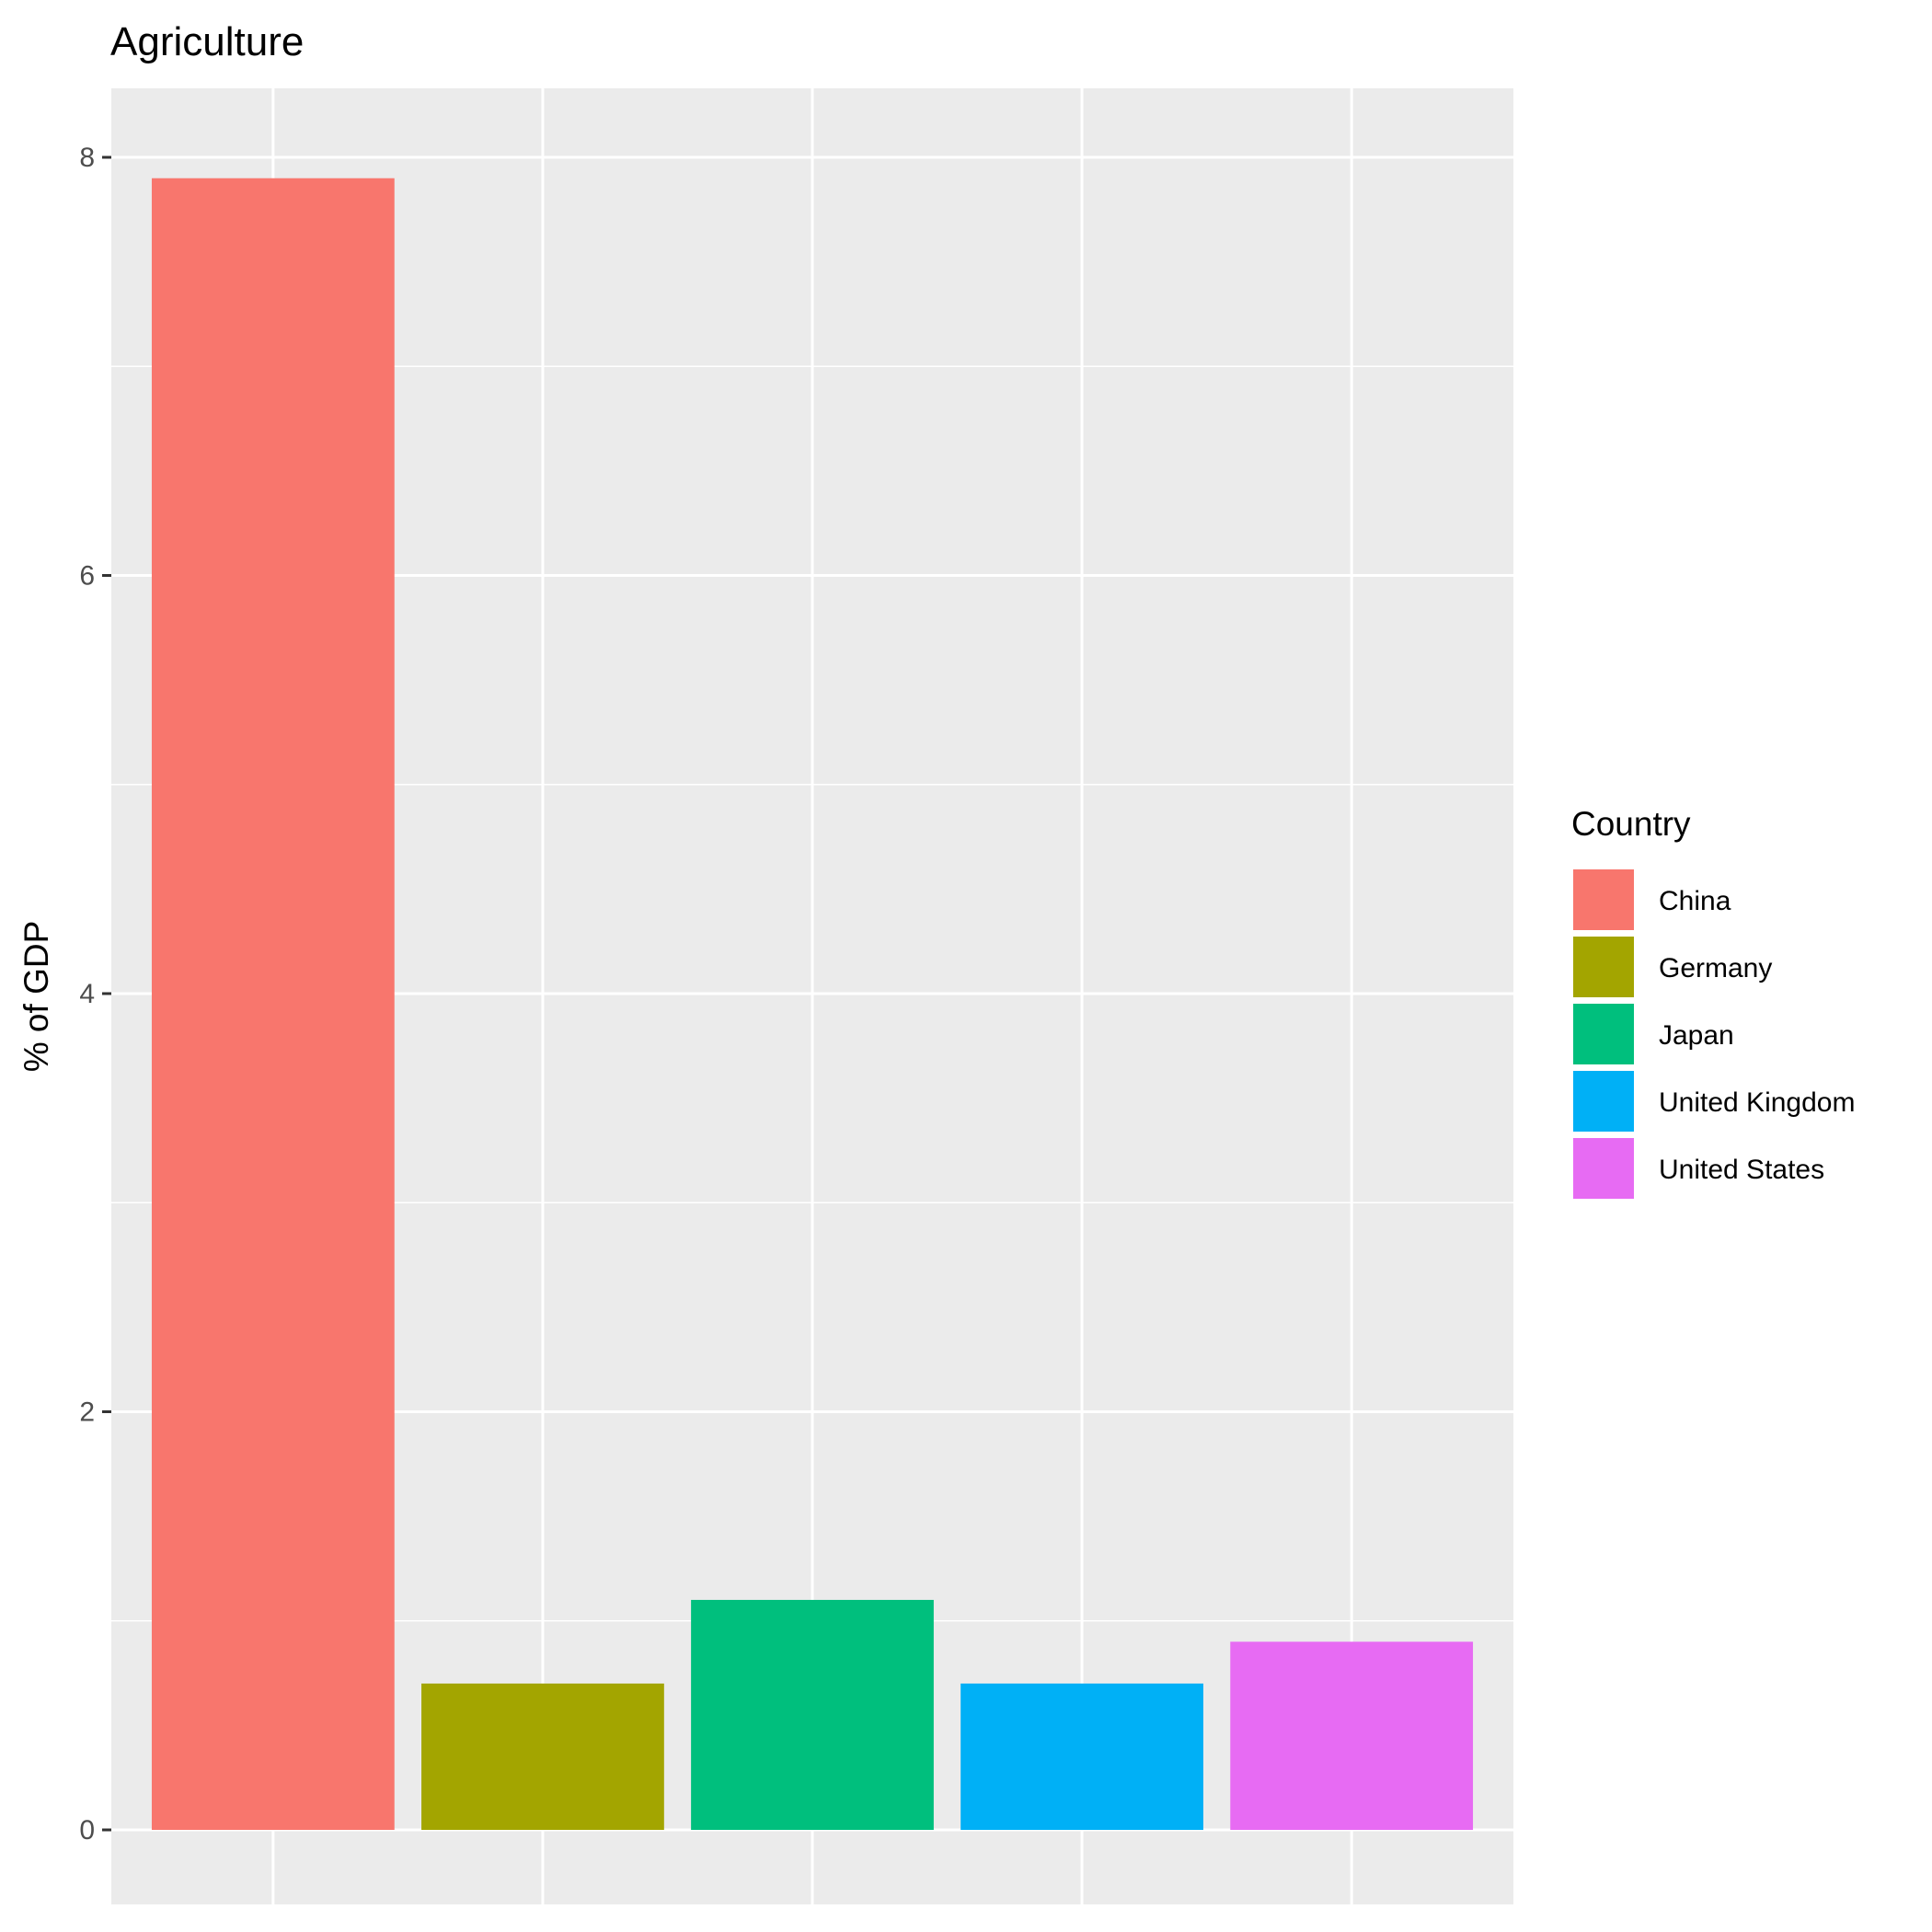 This screenshot has height=1932, width=1932. What do you see at coordinates (1081, 1756) in the screenshot?
I see `bar-united-kingdom` at bounding box center [1081, 1756].